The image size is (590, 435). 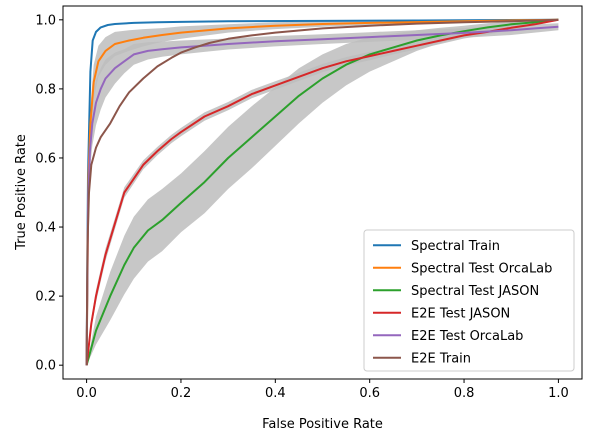 What do you see at coordinates (21, 192) in the screenshot?
I see `y-axis-label: True Positive Rate` at bounding box center [21, 192].